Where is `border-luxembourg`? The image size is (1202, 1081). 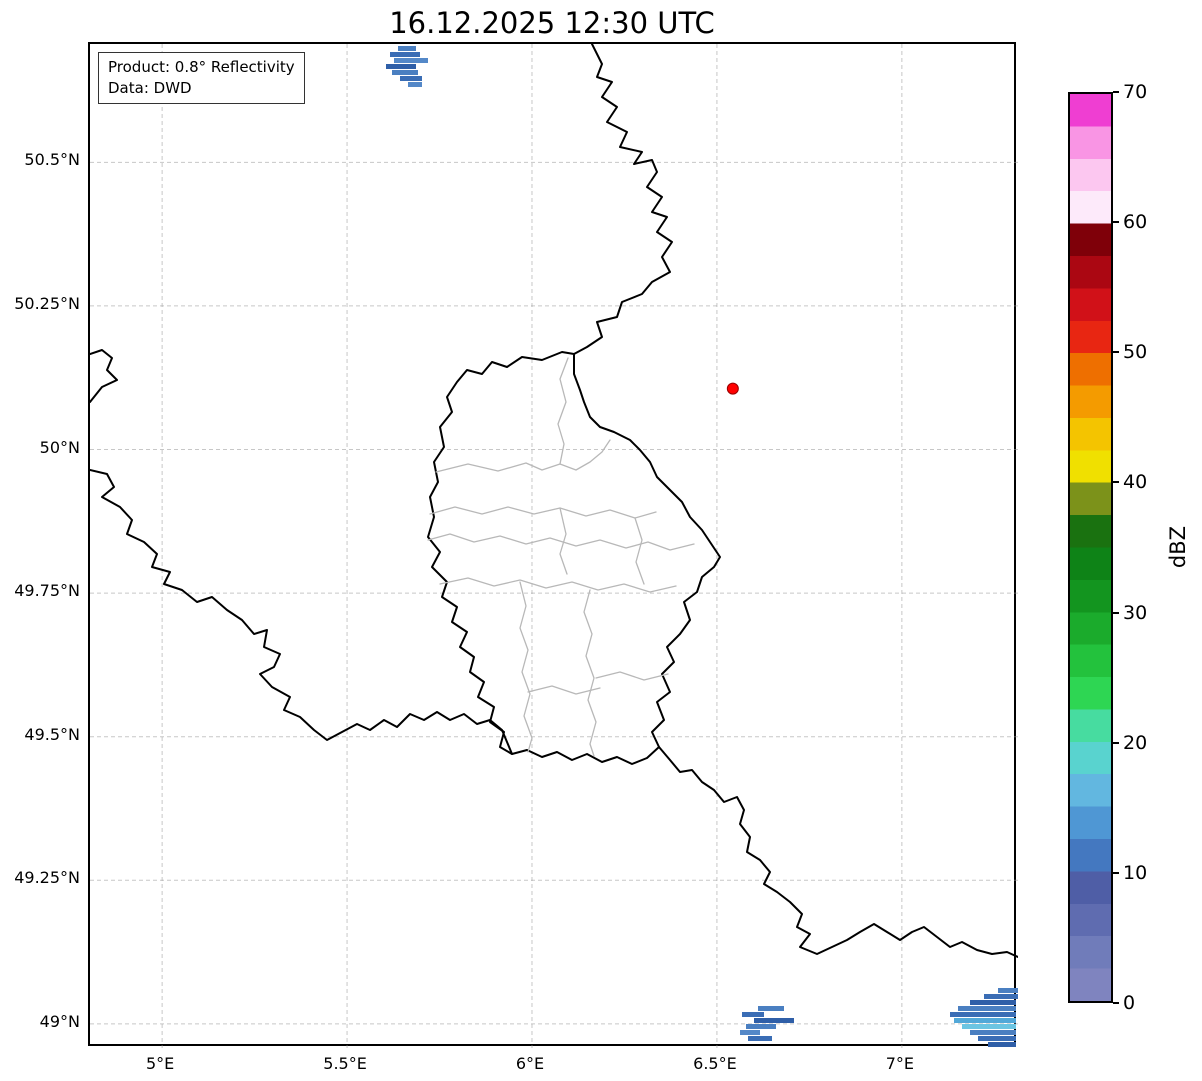
border-luxembourg is located at coordinates (574, 558).